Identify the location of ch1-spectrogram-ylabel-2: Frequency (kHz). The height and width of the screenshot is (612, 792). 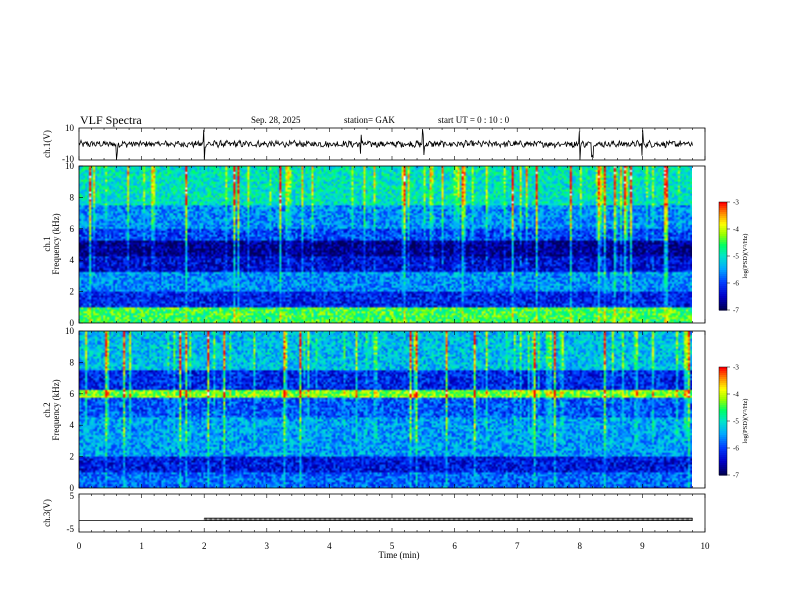
(56, 243).